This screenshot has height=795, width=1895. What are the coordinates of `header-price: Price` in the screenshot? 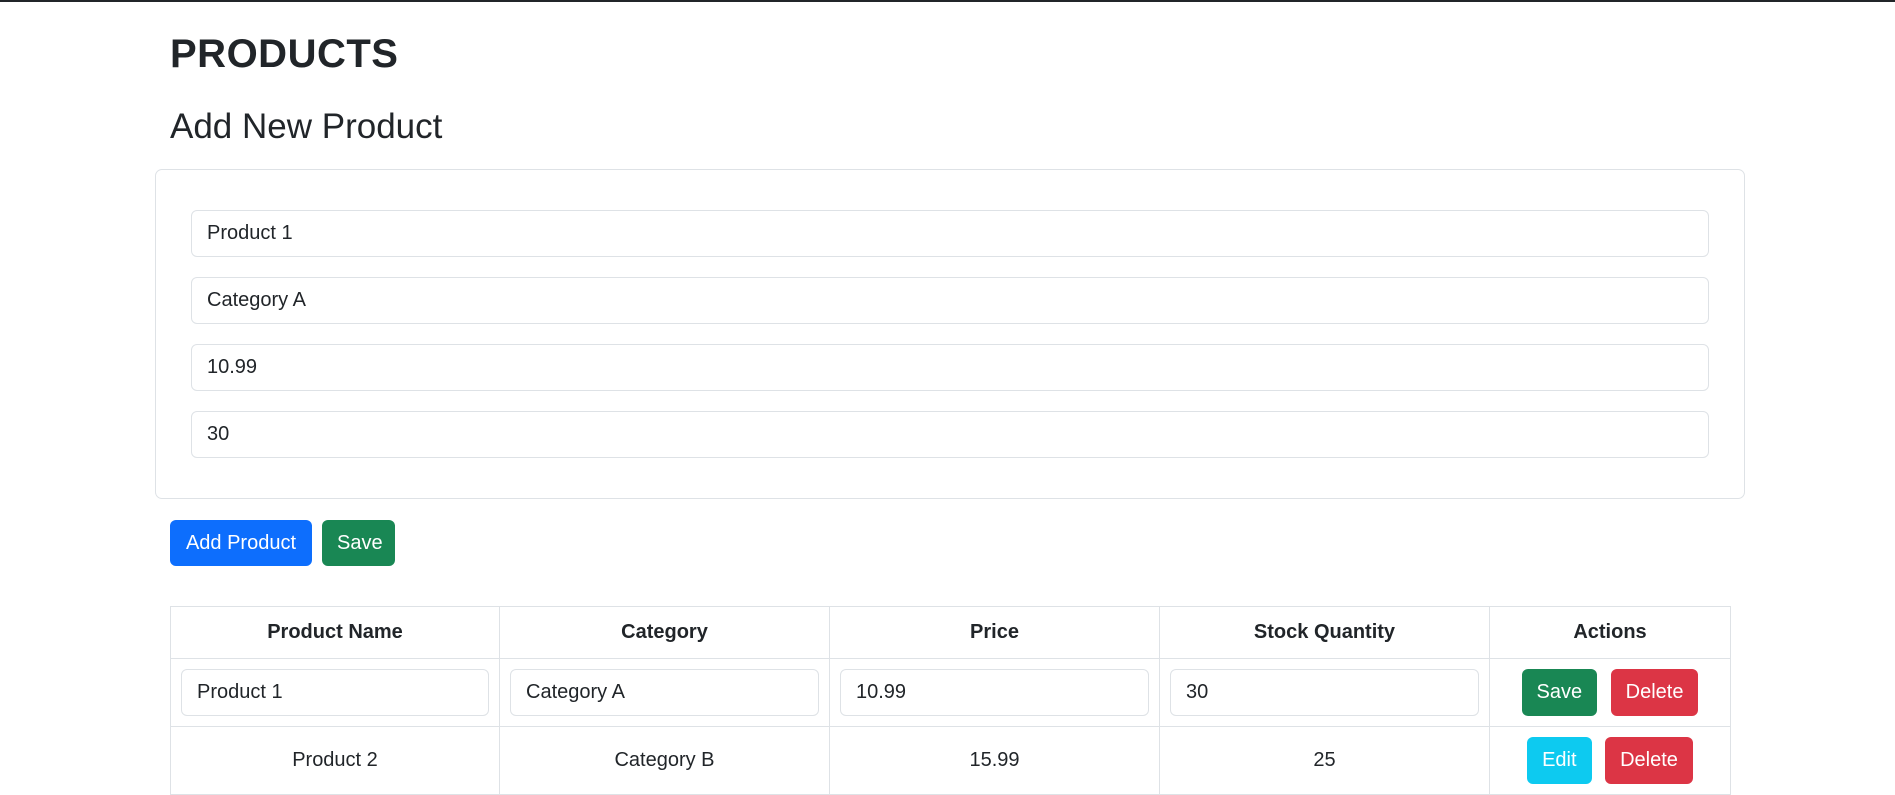 It's located at (994, 632).